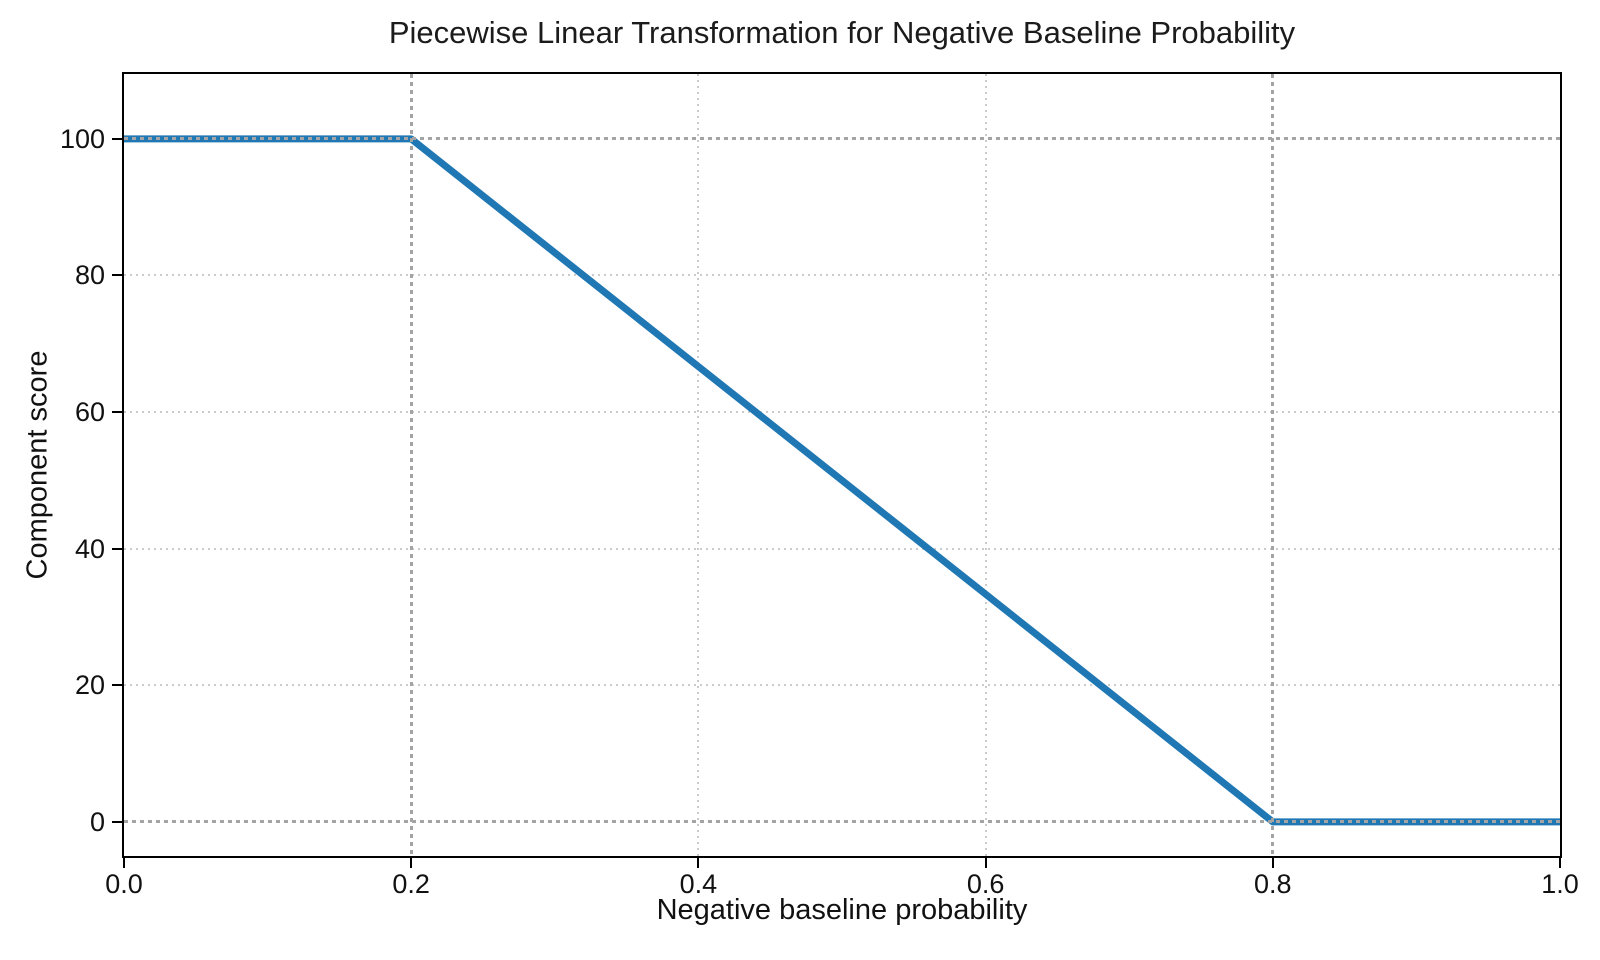  I want to click on x-tick-label: 0.6, so click(985, 884).